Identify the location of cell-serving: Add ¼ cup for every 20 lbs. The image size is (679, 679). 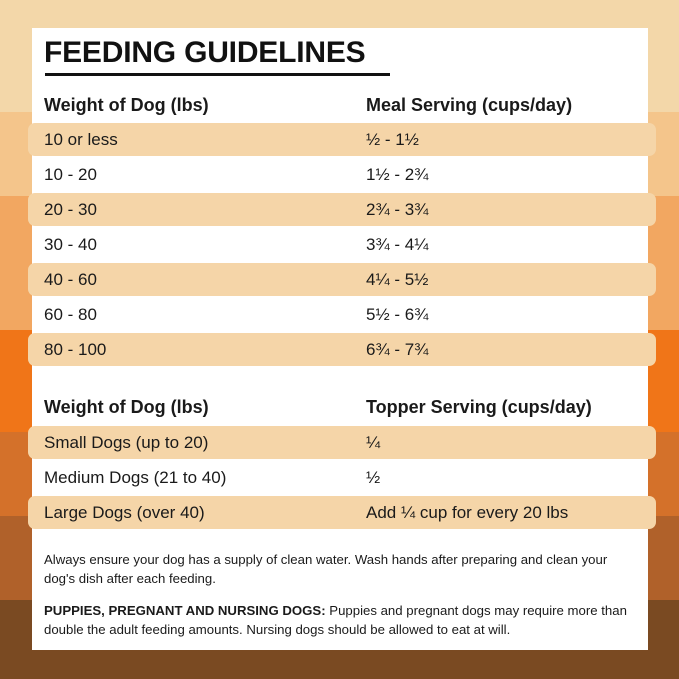
(467, 512).